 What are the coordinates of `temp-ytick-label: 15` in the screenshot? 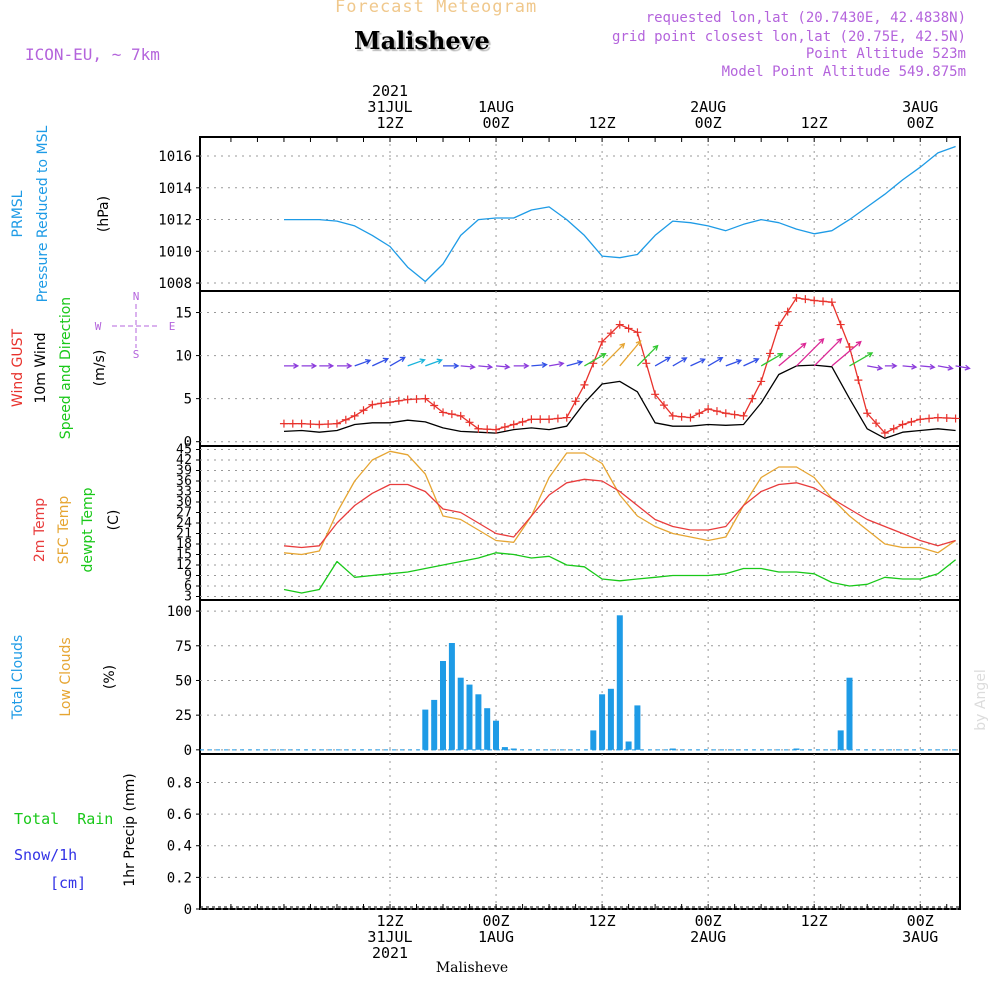 It's located at (184, 555).